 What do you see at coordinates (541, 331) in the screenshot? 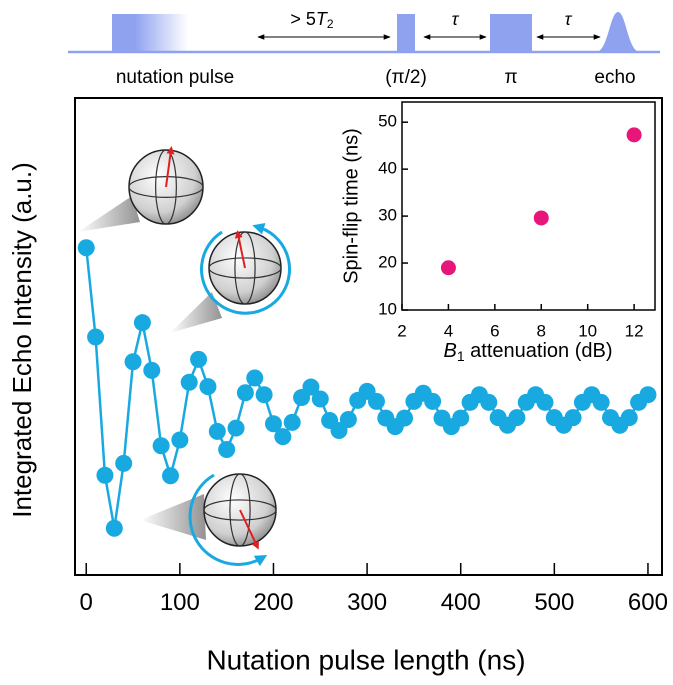
I see `x-tick-label: 8` at bounding box center [541, 331].